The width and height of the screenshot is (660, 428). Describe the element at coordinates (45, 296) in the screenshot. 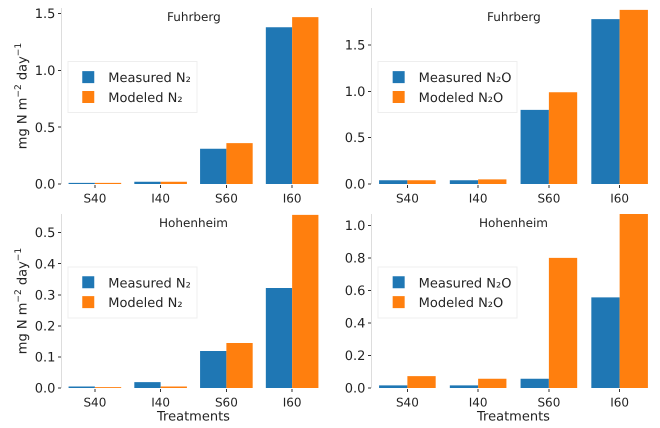

I see `y-tick-label: 0.3` at that location.